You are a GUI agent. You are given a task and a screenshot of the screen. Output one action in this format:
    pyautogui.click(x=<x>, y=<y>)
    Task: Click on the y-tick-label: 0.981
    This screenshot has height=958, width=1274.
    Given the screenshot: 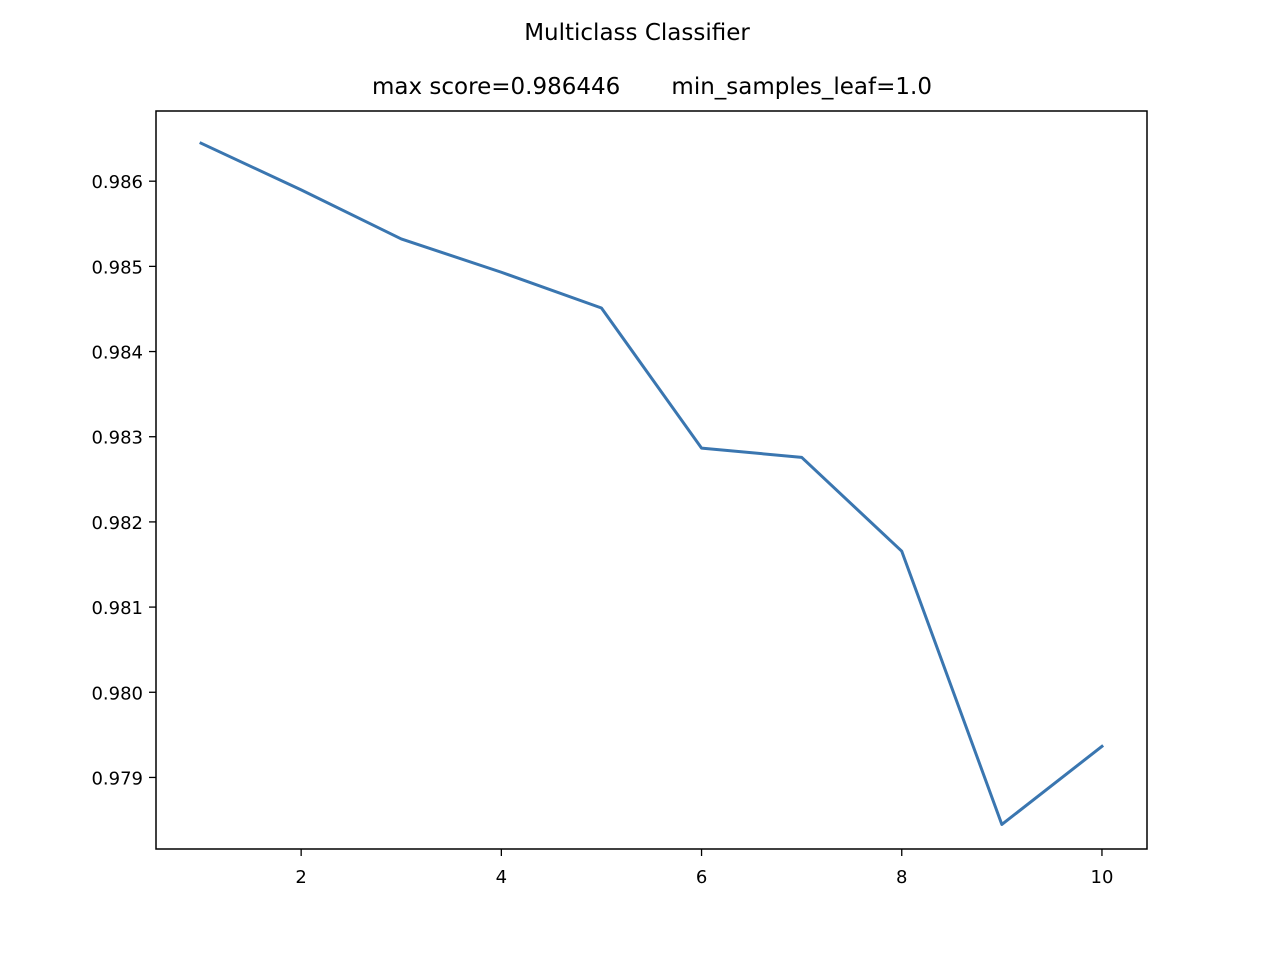 What is the action you would take?
    pyautogui.click(x=117, y=608)
    